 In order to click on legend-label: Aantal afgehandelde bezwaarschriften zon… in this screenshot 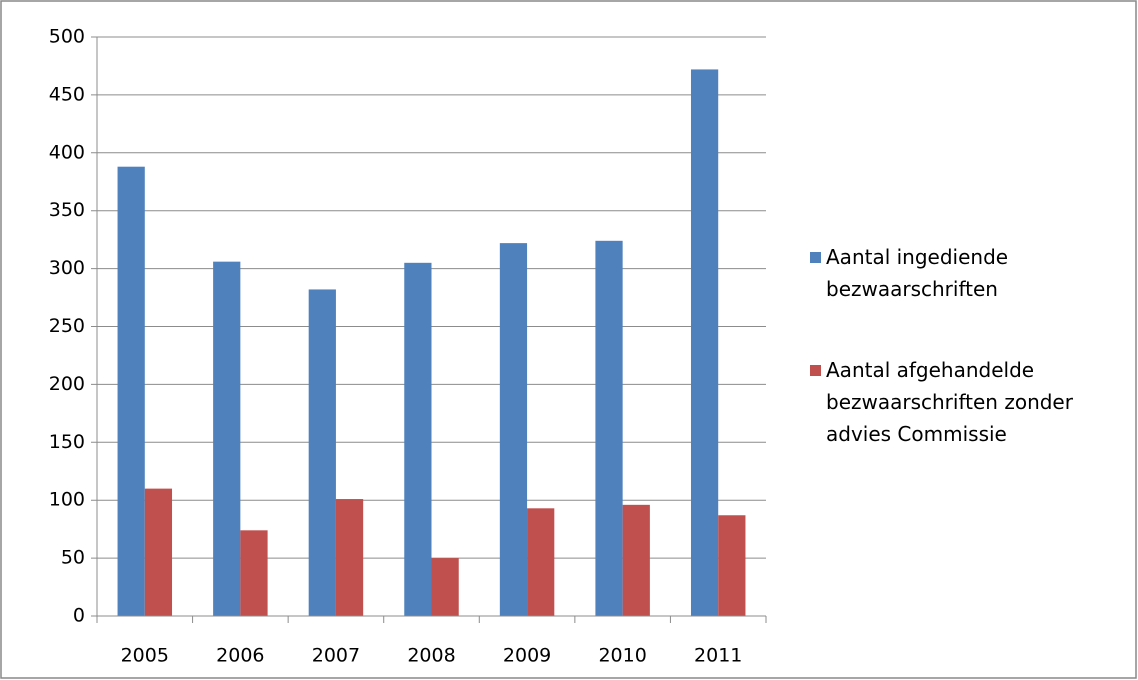, I will do `click(949, 402)`.